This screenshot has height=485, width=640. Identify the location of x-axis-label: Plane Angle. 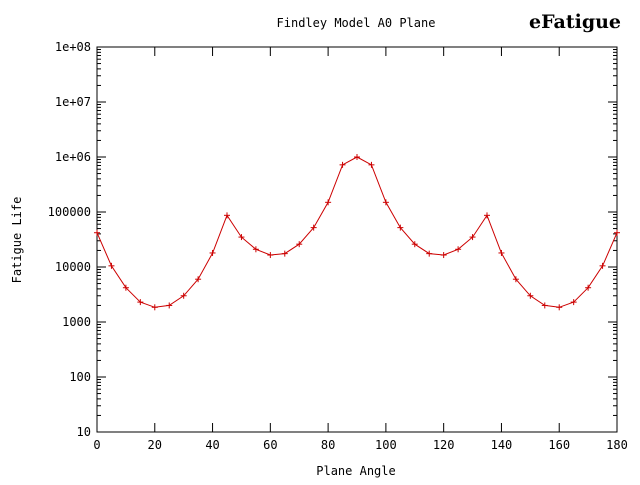
(355, 471).